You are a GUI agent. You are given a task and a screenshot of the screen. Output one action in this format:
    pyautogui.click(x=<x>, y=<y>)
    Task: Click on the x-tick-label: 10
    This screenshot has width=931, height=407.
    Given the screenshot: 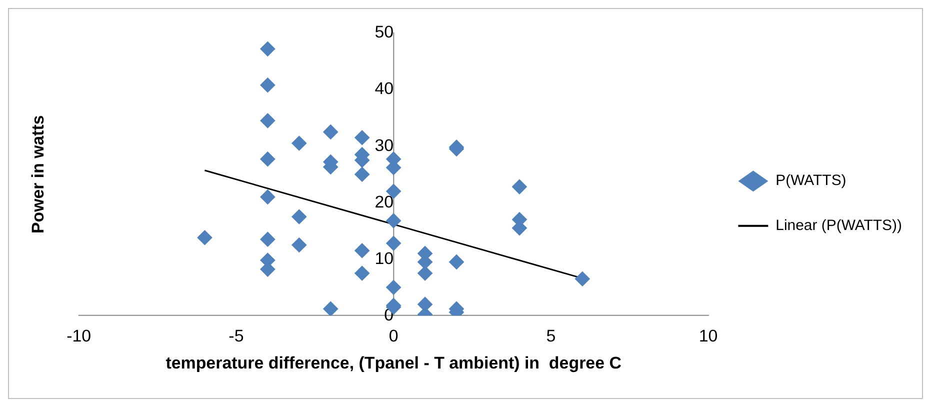 What is the action you would take?
    pyautogui.click(x=708, y=336)
    